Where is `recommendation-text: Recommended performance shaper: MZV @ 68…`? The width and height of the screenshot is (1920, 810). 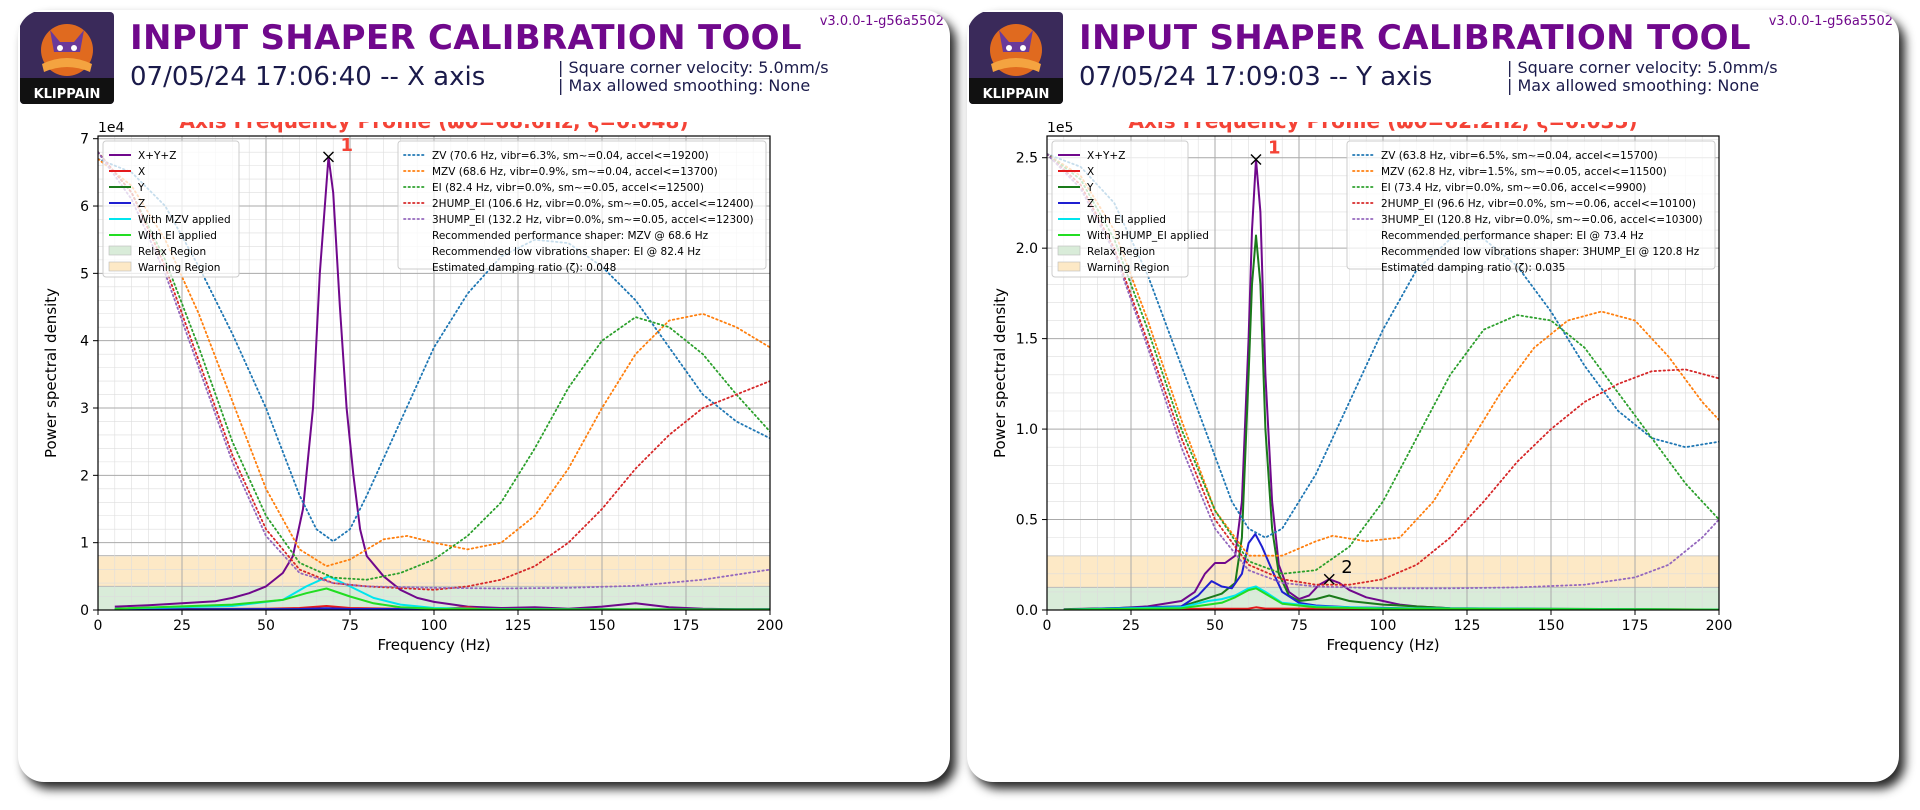
recommendation-text: Recommended performance shaper: MZV @ 68… is located at coordinates (570, 236).